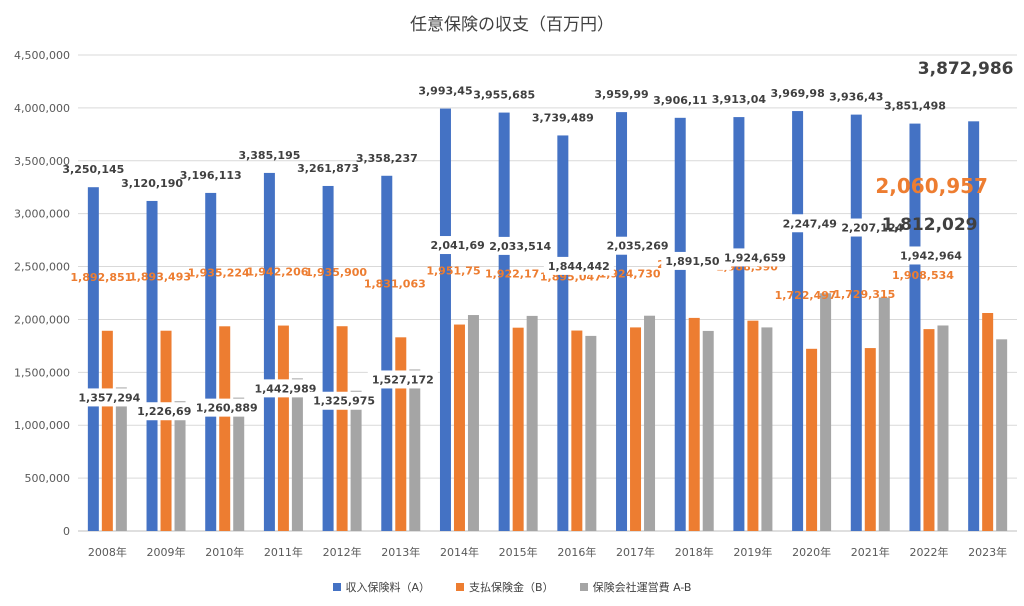  Describe the element at coordinates (42, 372) in the screenshot. I see `y-tick-label: 1,500,000` at that location.